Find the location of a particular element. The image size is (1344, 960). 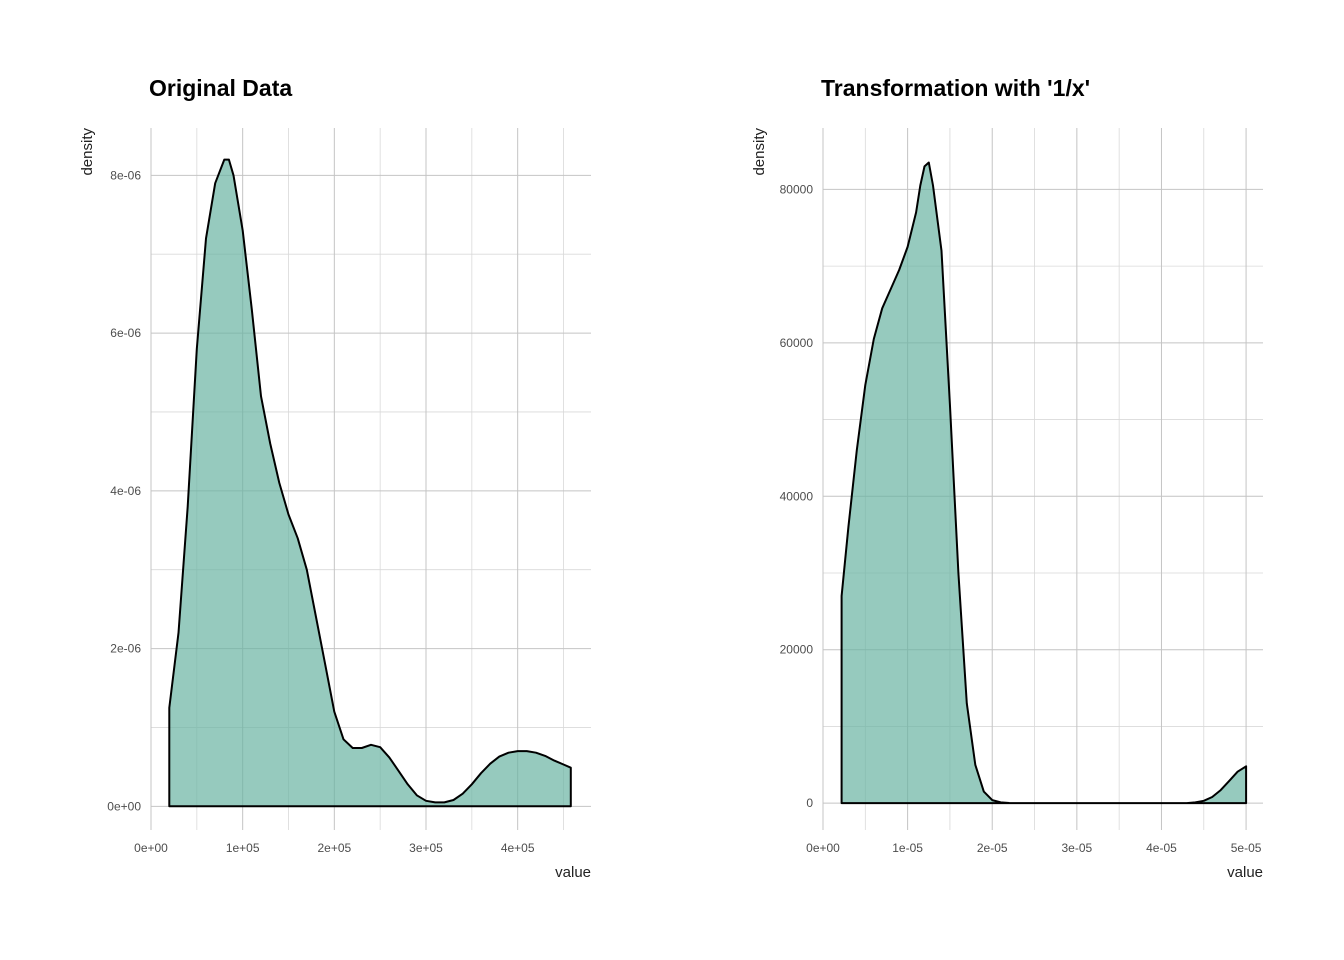

x-tick-label: 2e+05 is located at coordinates (334, 848).